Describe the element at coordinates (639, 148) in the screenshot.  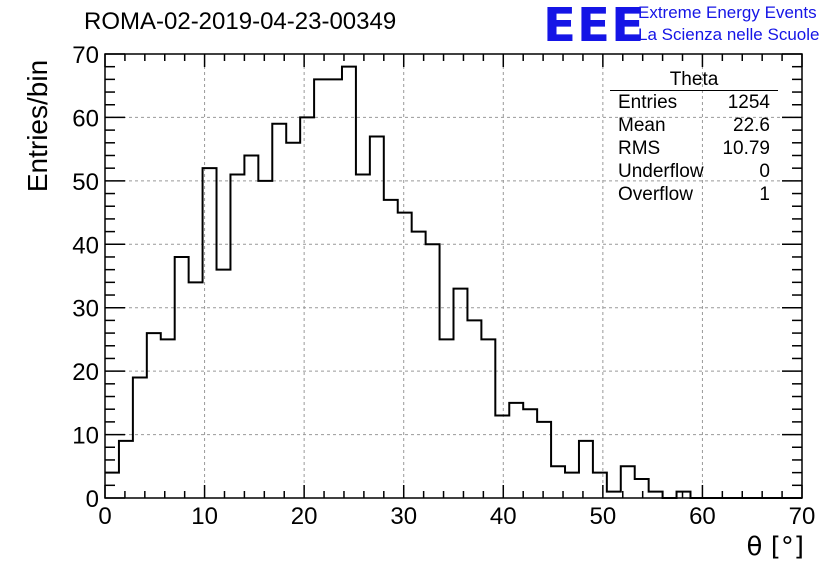
I see `stats-label: RMS` at that location.